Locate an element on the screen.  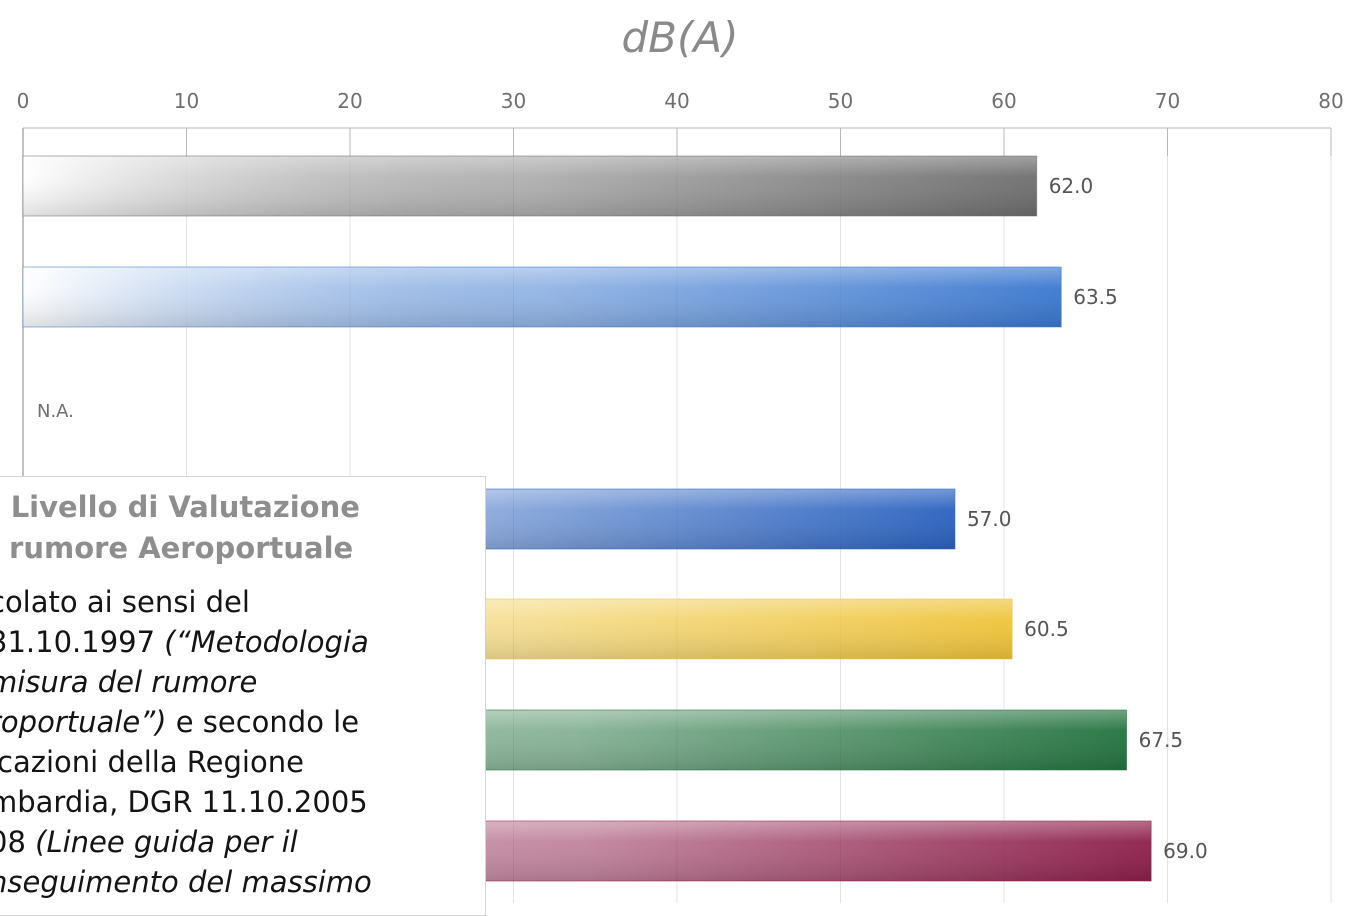
note-body-line: 08 (Linee guida per il is located at coordinates (234, 842).